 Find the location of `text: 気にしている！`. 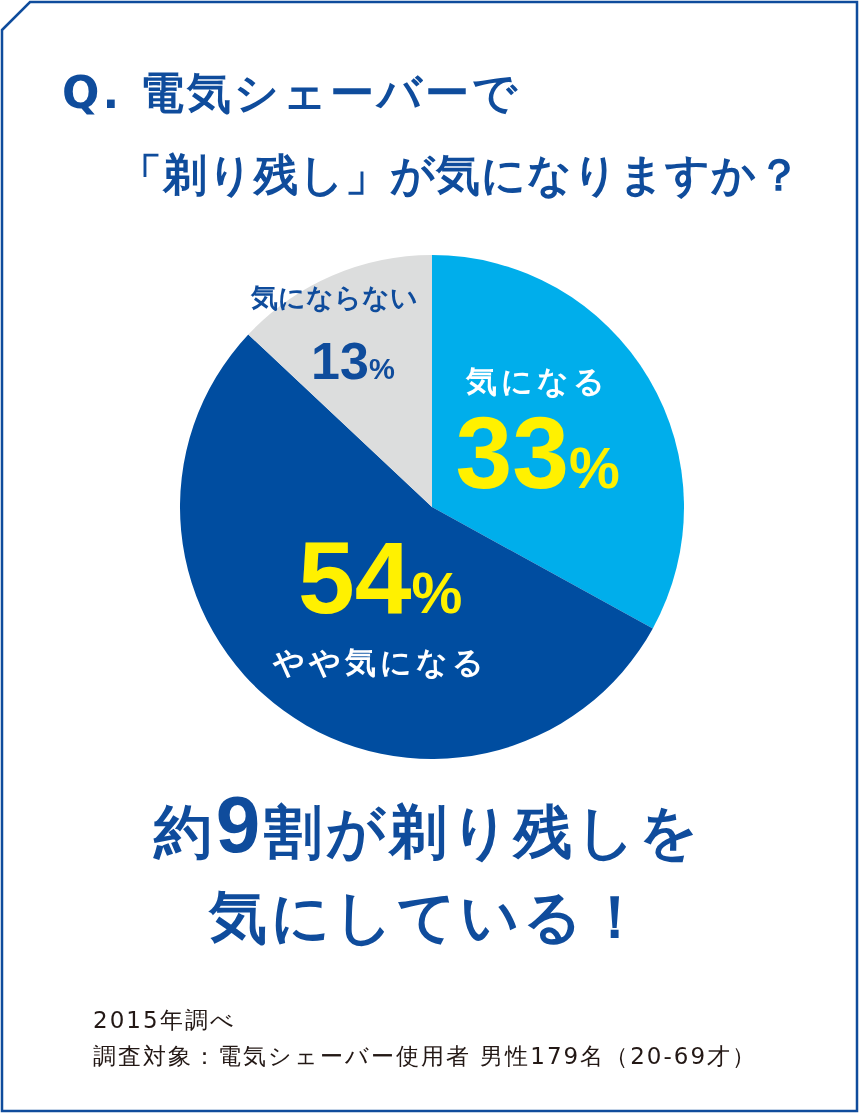

text: 気にしている！ is located at coordinates (427, 917).